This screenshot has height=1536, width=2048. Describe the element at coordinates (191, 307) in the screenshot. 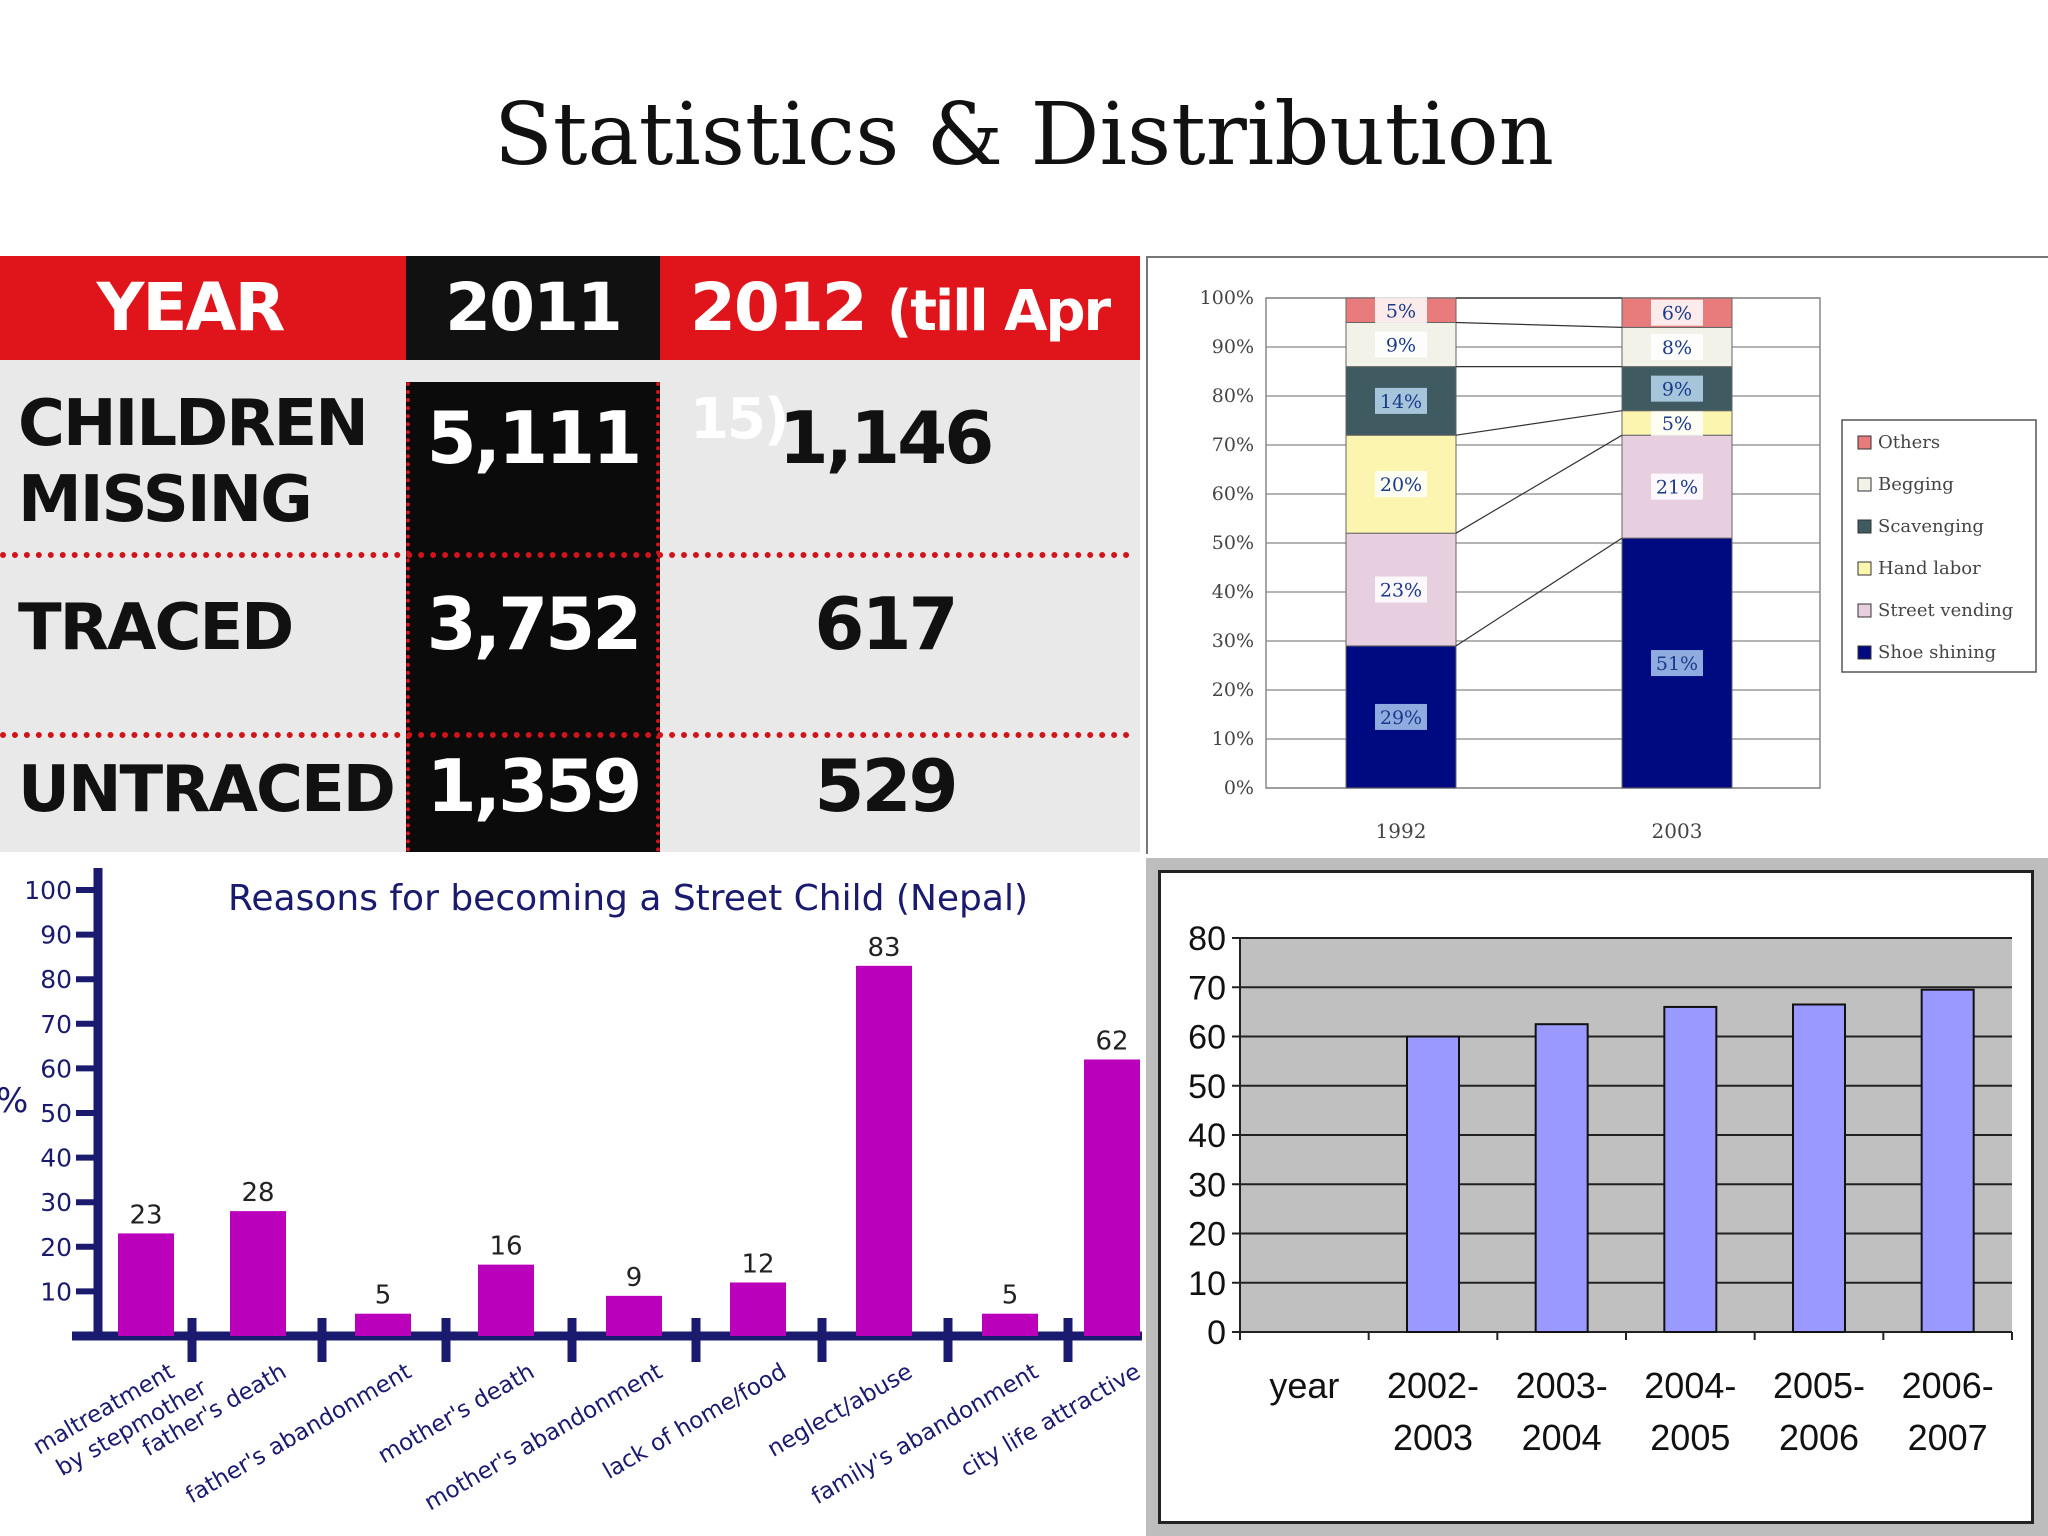

I see `header-year: YEAR` at that location.